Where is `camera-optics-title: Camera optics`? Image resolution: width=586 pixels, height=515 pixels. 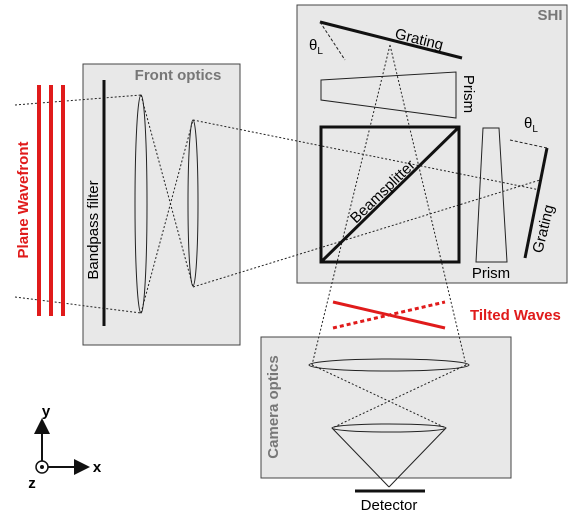
camera-optics-title: Camera optics is located at coordinates (273, 406).